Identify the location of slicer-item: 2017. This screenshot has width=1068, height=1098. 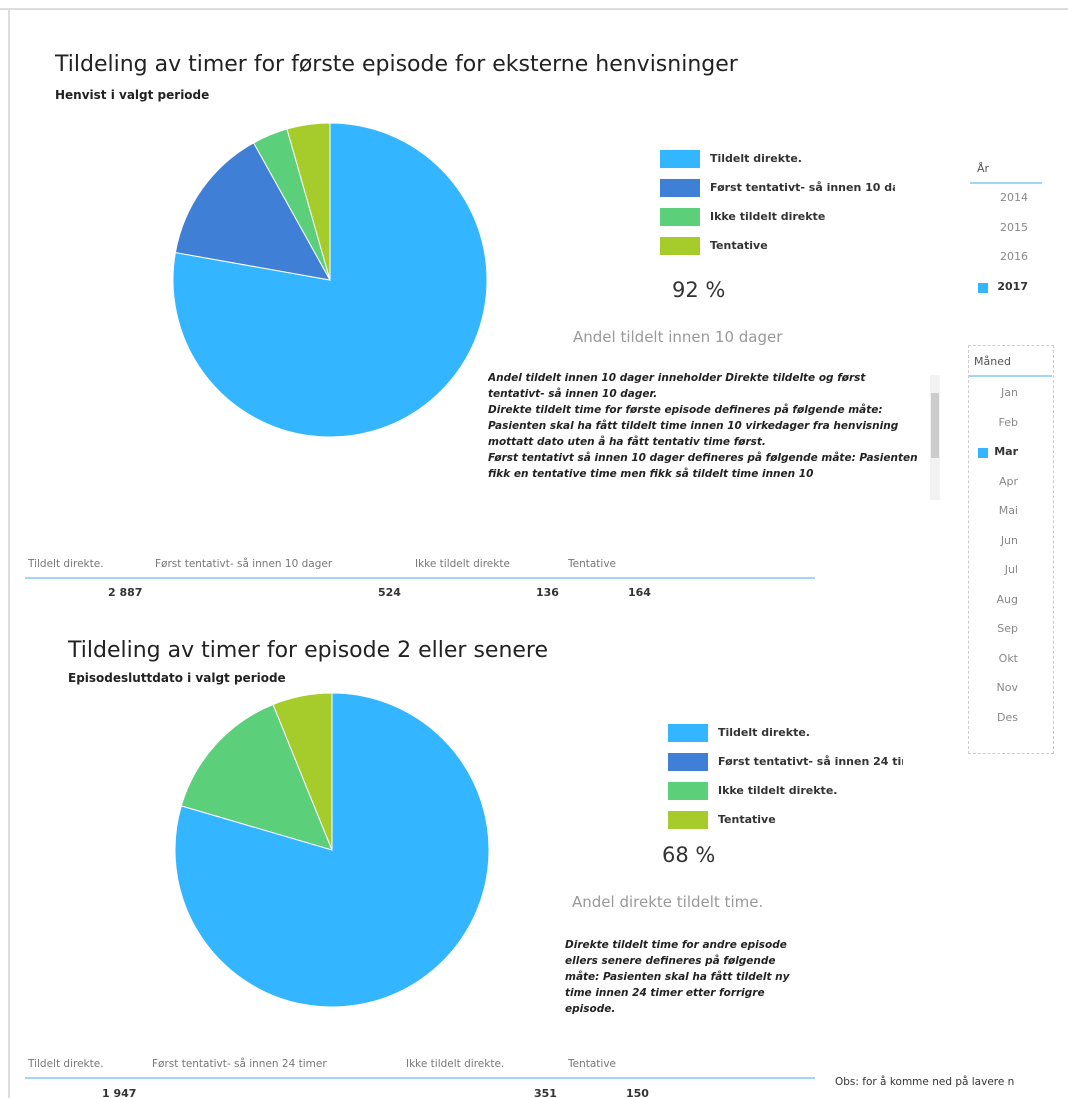
(1012, 286).